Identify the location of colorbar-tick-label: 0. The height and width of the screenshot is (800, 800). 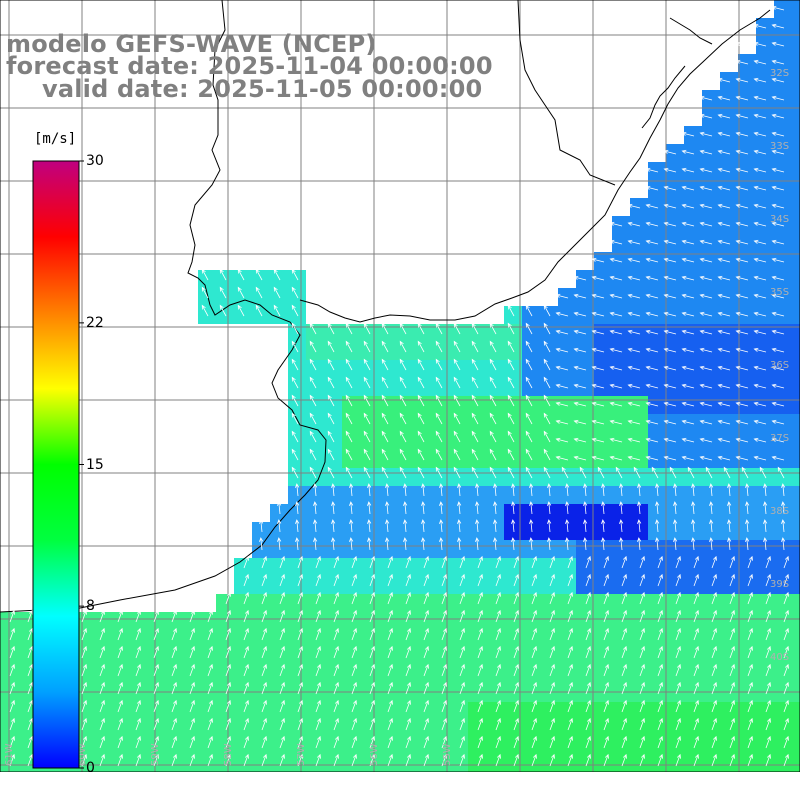
(90, 768).